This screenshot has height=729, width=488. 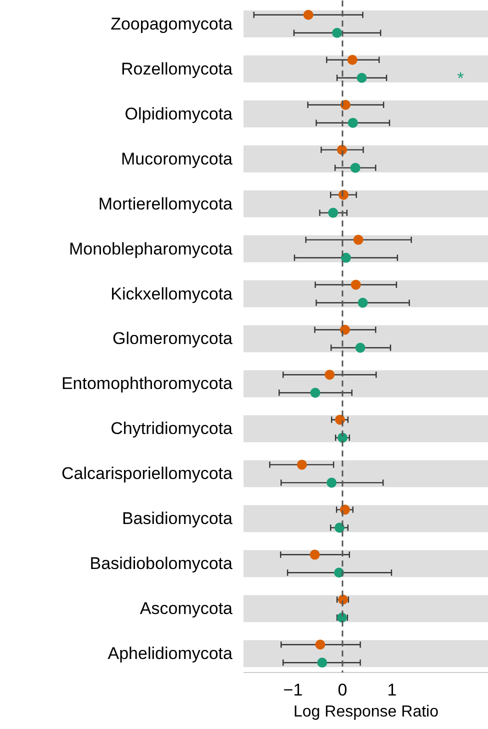 What do you see at coordinates (173, 338) in the screenshot?
I see `y-tick-label: Glomeromycota` at bounding box center [173, 338].